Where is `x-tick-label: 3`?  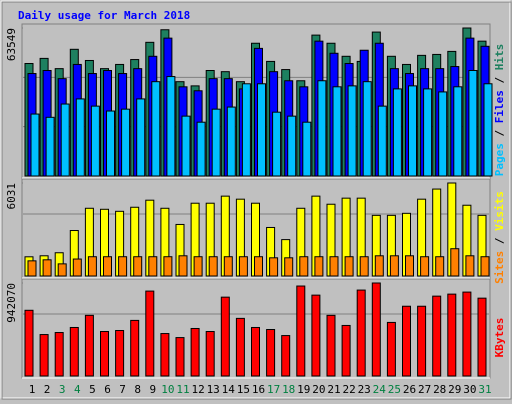 x-tick-label: 3 is located at coordinates (62, 389).